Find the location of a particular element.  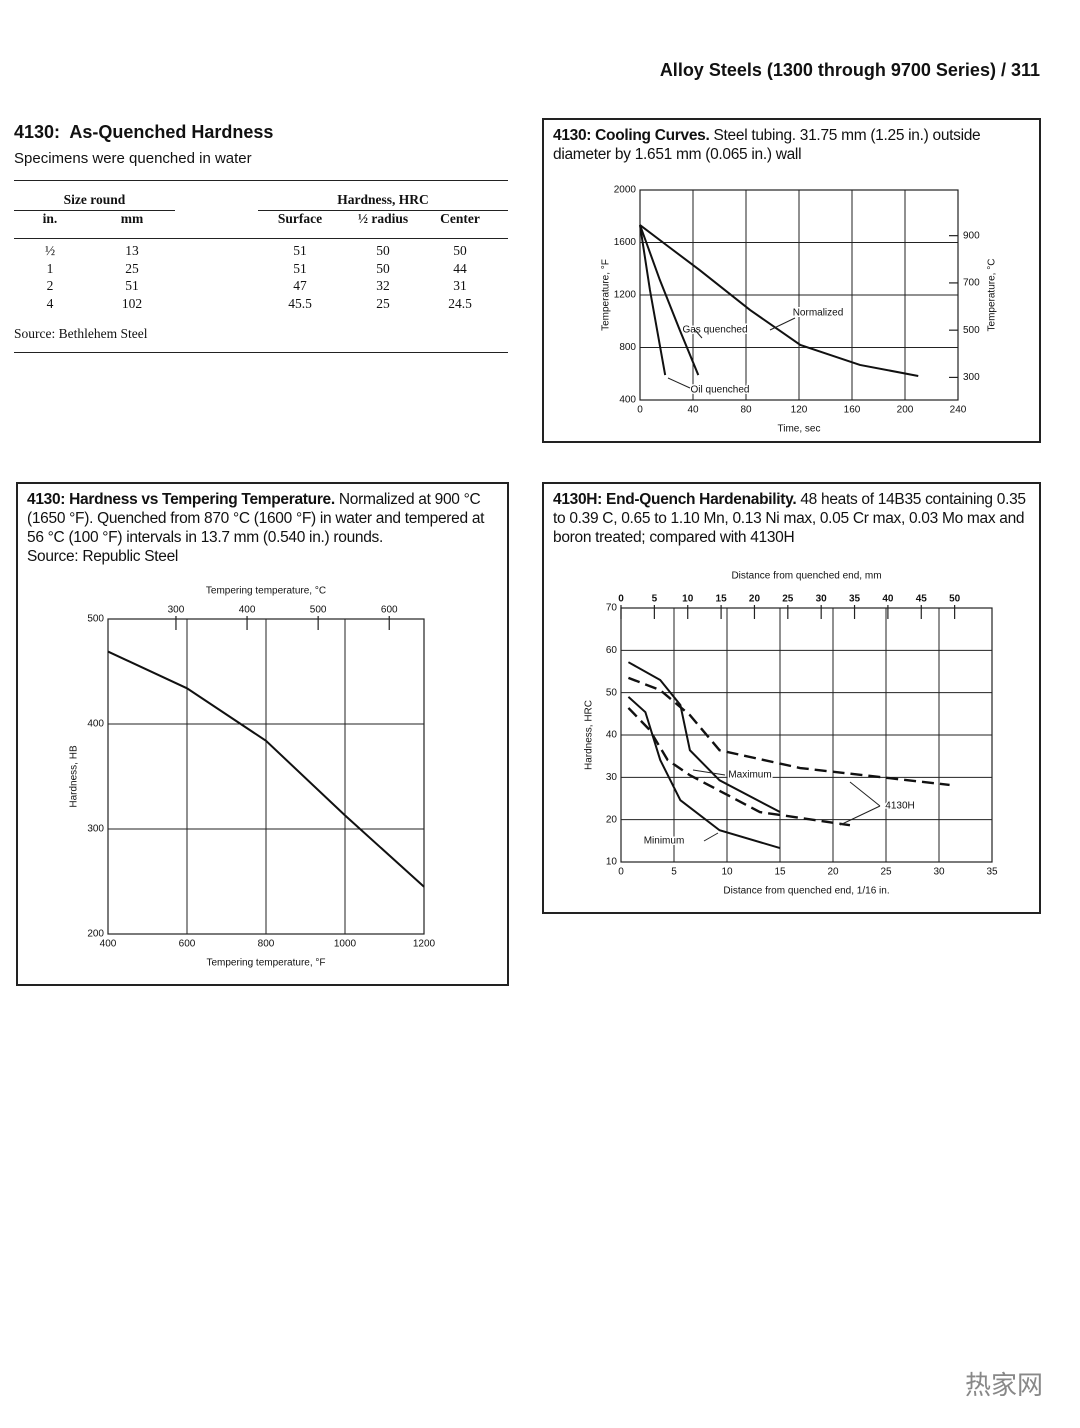

x-tick-label: 200 is located at coordinates (905, 410).